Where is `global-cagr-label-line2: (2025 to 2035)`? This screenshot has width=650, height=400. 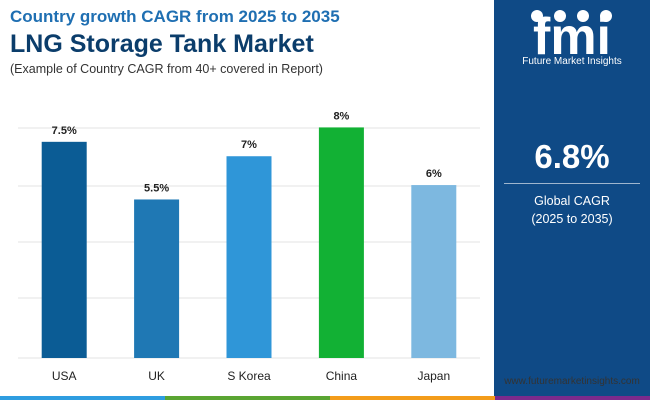 global-cagr-label-line2: (2025 to 2035) is located at coordinates (572, 219).